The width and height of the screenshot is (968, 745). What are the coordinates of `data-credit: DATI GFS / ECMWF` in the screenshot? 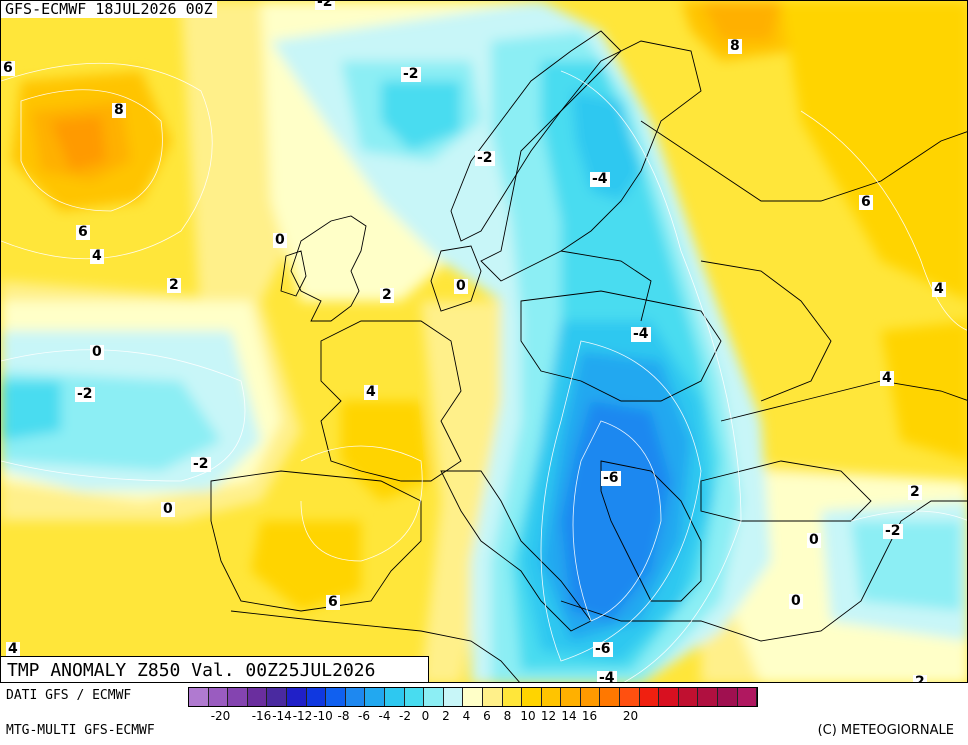 It's located at (69, 695).